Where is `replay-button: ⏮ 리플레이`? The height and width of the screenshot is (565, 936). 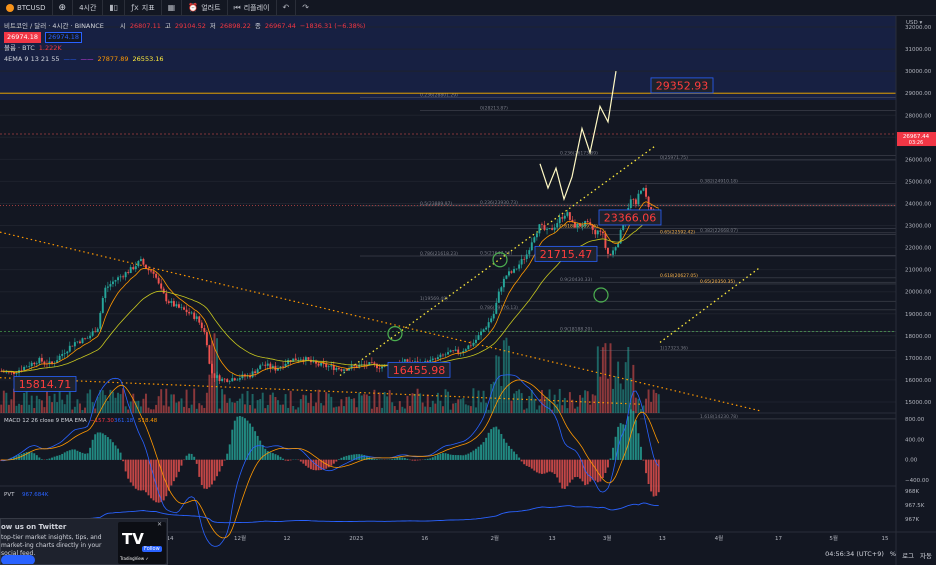 replay-button: ⏮ 리플레이 is located at coordinates (252, 8).